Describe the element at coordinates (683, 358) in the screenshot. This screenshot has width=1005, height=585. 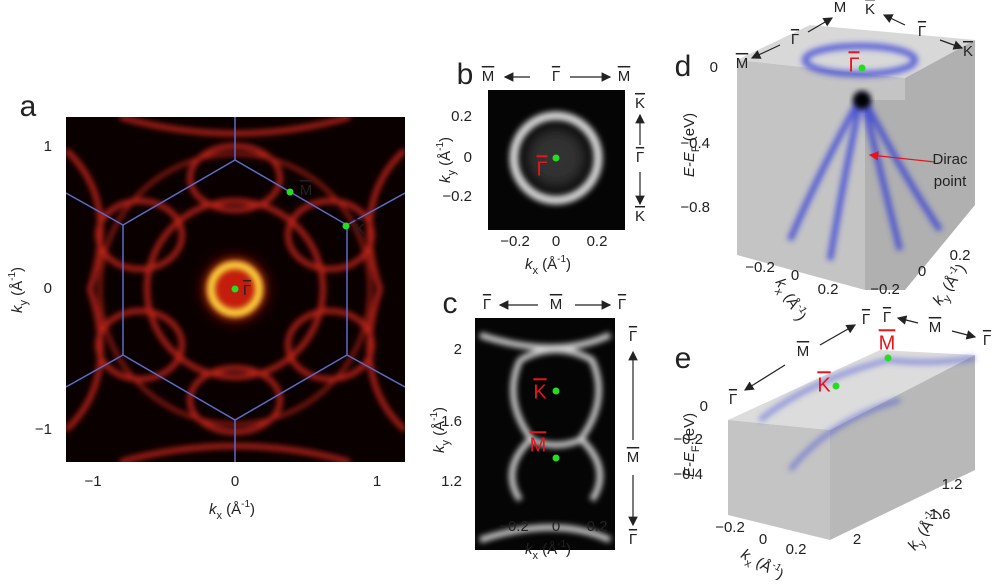
I see `panel-label: e` at that location.